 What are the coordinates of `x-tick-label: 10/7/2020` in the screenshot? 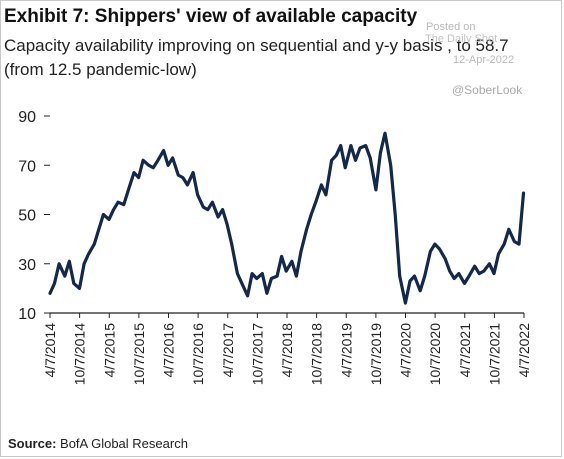 It's located at (435, 354).